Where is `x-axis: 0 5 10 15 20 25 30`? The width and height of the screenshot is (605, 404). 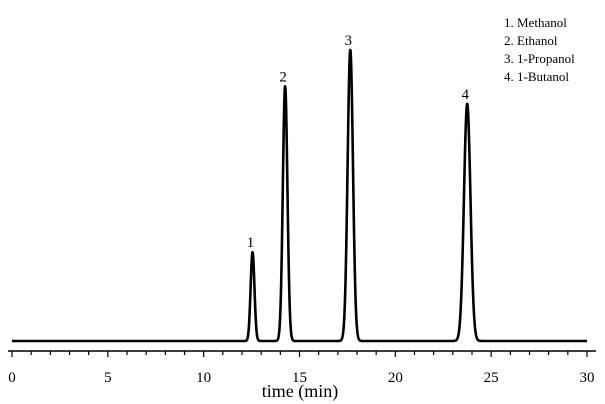
x-axis: 0 5 10 15 20 25 30 is located at coordinates (302, 368).